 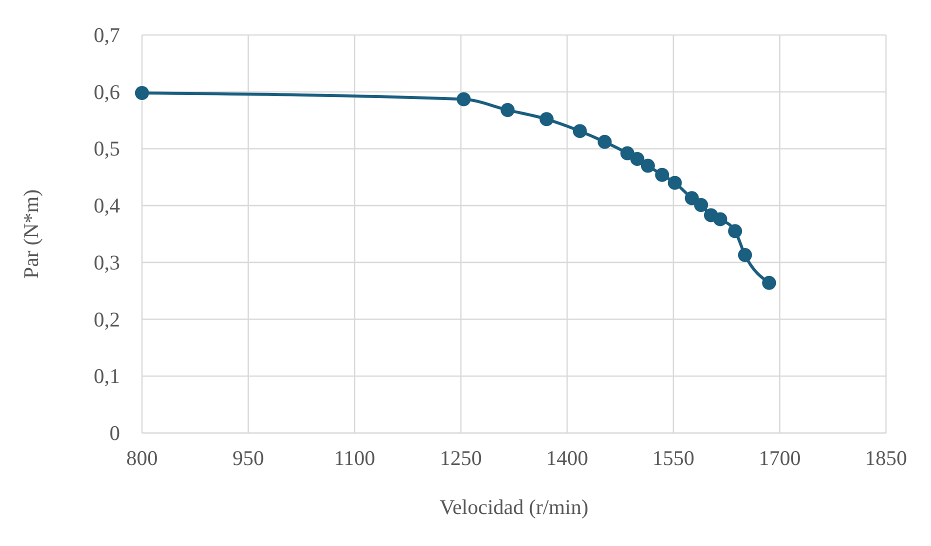 What do you see at coordinates (461, 458) in the screenshot?
I see `x-tick-label: 1250` at bounding box center [461, 458].